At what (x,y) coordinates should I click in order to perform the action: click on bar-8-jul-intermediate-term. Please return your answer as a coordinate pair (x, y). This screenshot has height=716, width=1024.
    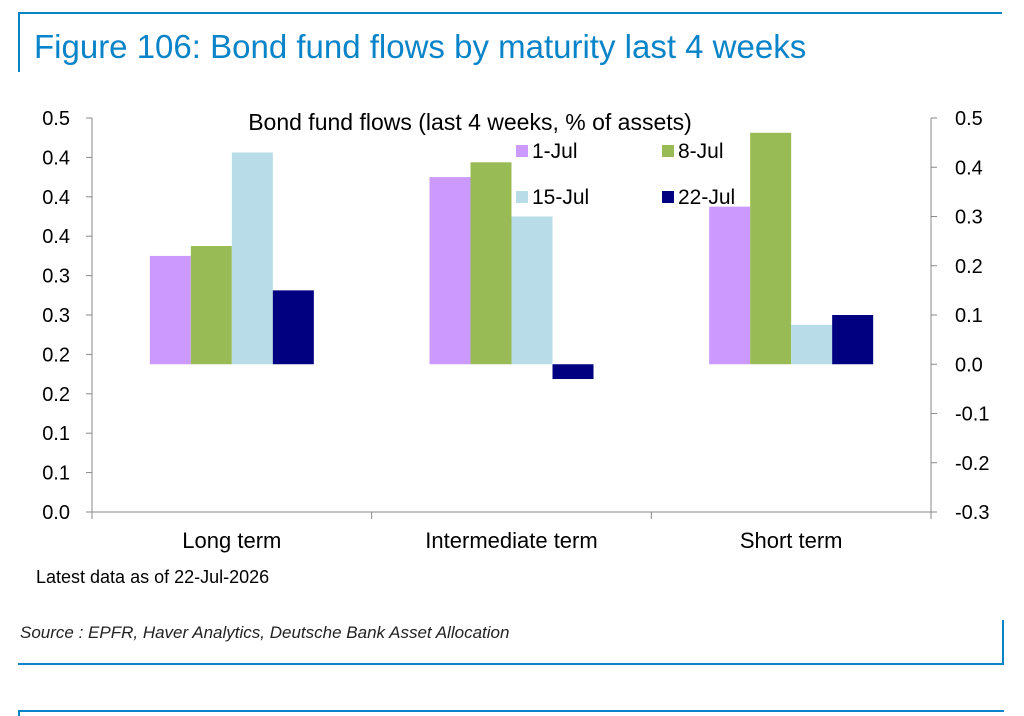
    Looking at the image, I should click on (491, 263).